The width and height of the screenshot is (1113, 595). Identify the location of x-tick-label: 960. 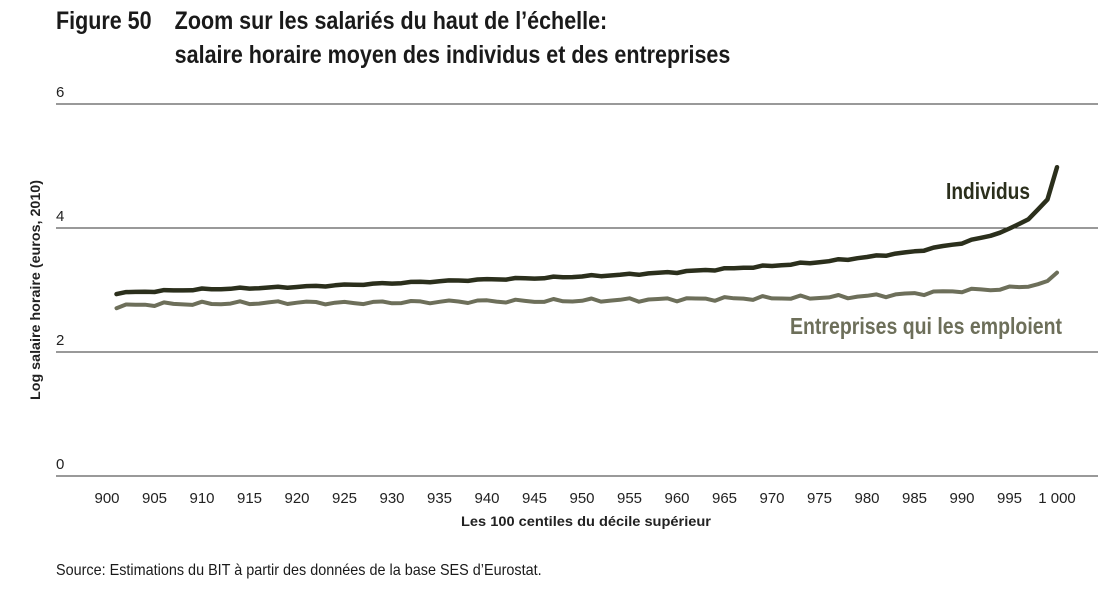
(676, 498).